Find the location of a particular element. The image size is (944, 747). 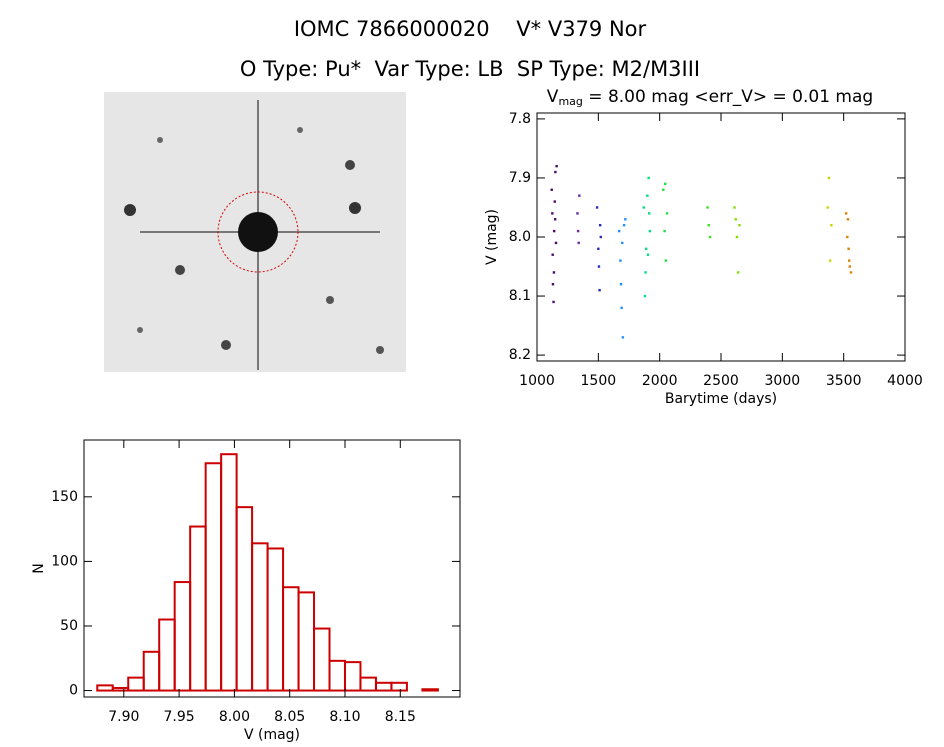

x-tick-label: 3500 is located at coordinates (844, 381).